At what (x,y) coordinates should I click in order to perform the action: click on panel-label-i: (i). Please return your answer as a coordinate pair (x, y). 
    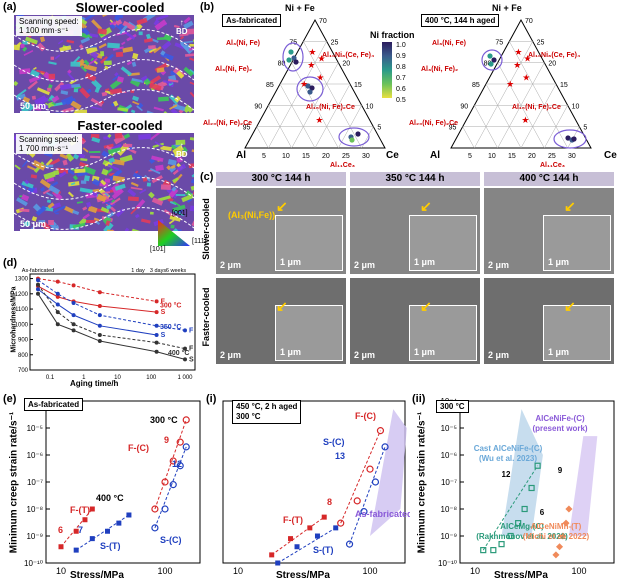
    Looking at the image, I should click on (211, 399).